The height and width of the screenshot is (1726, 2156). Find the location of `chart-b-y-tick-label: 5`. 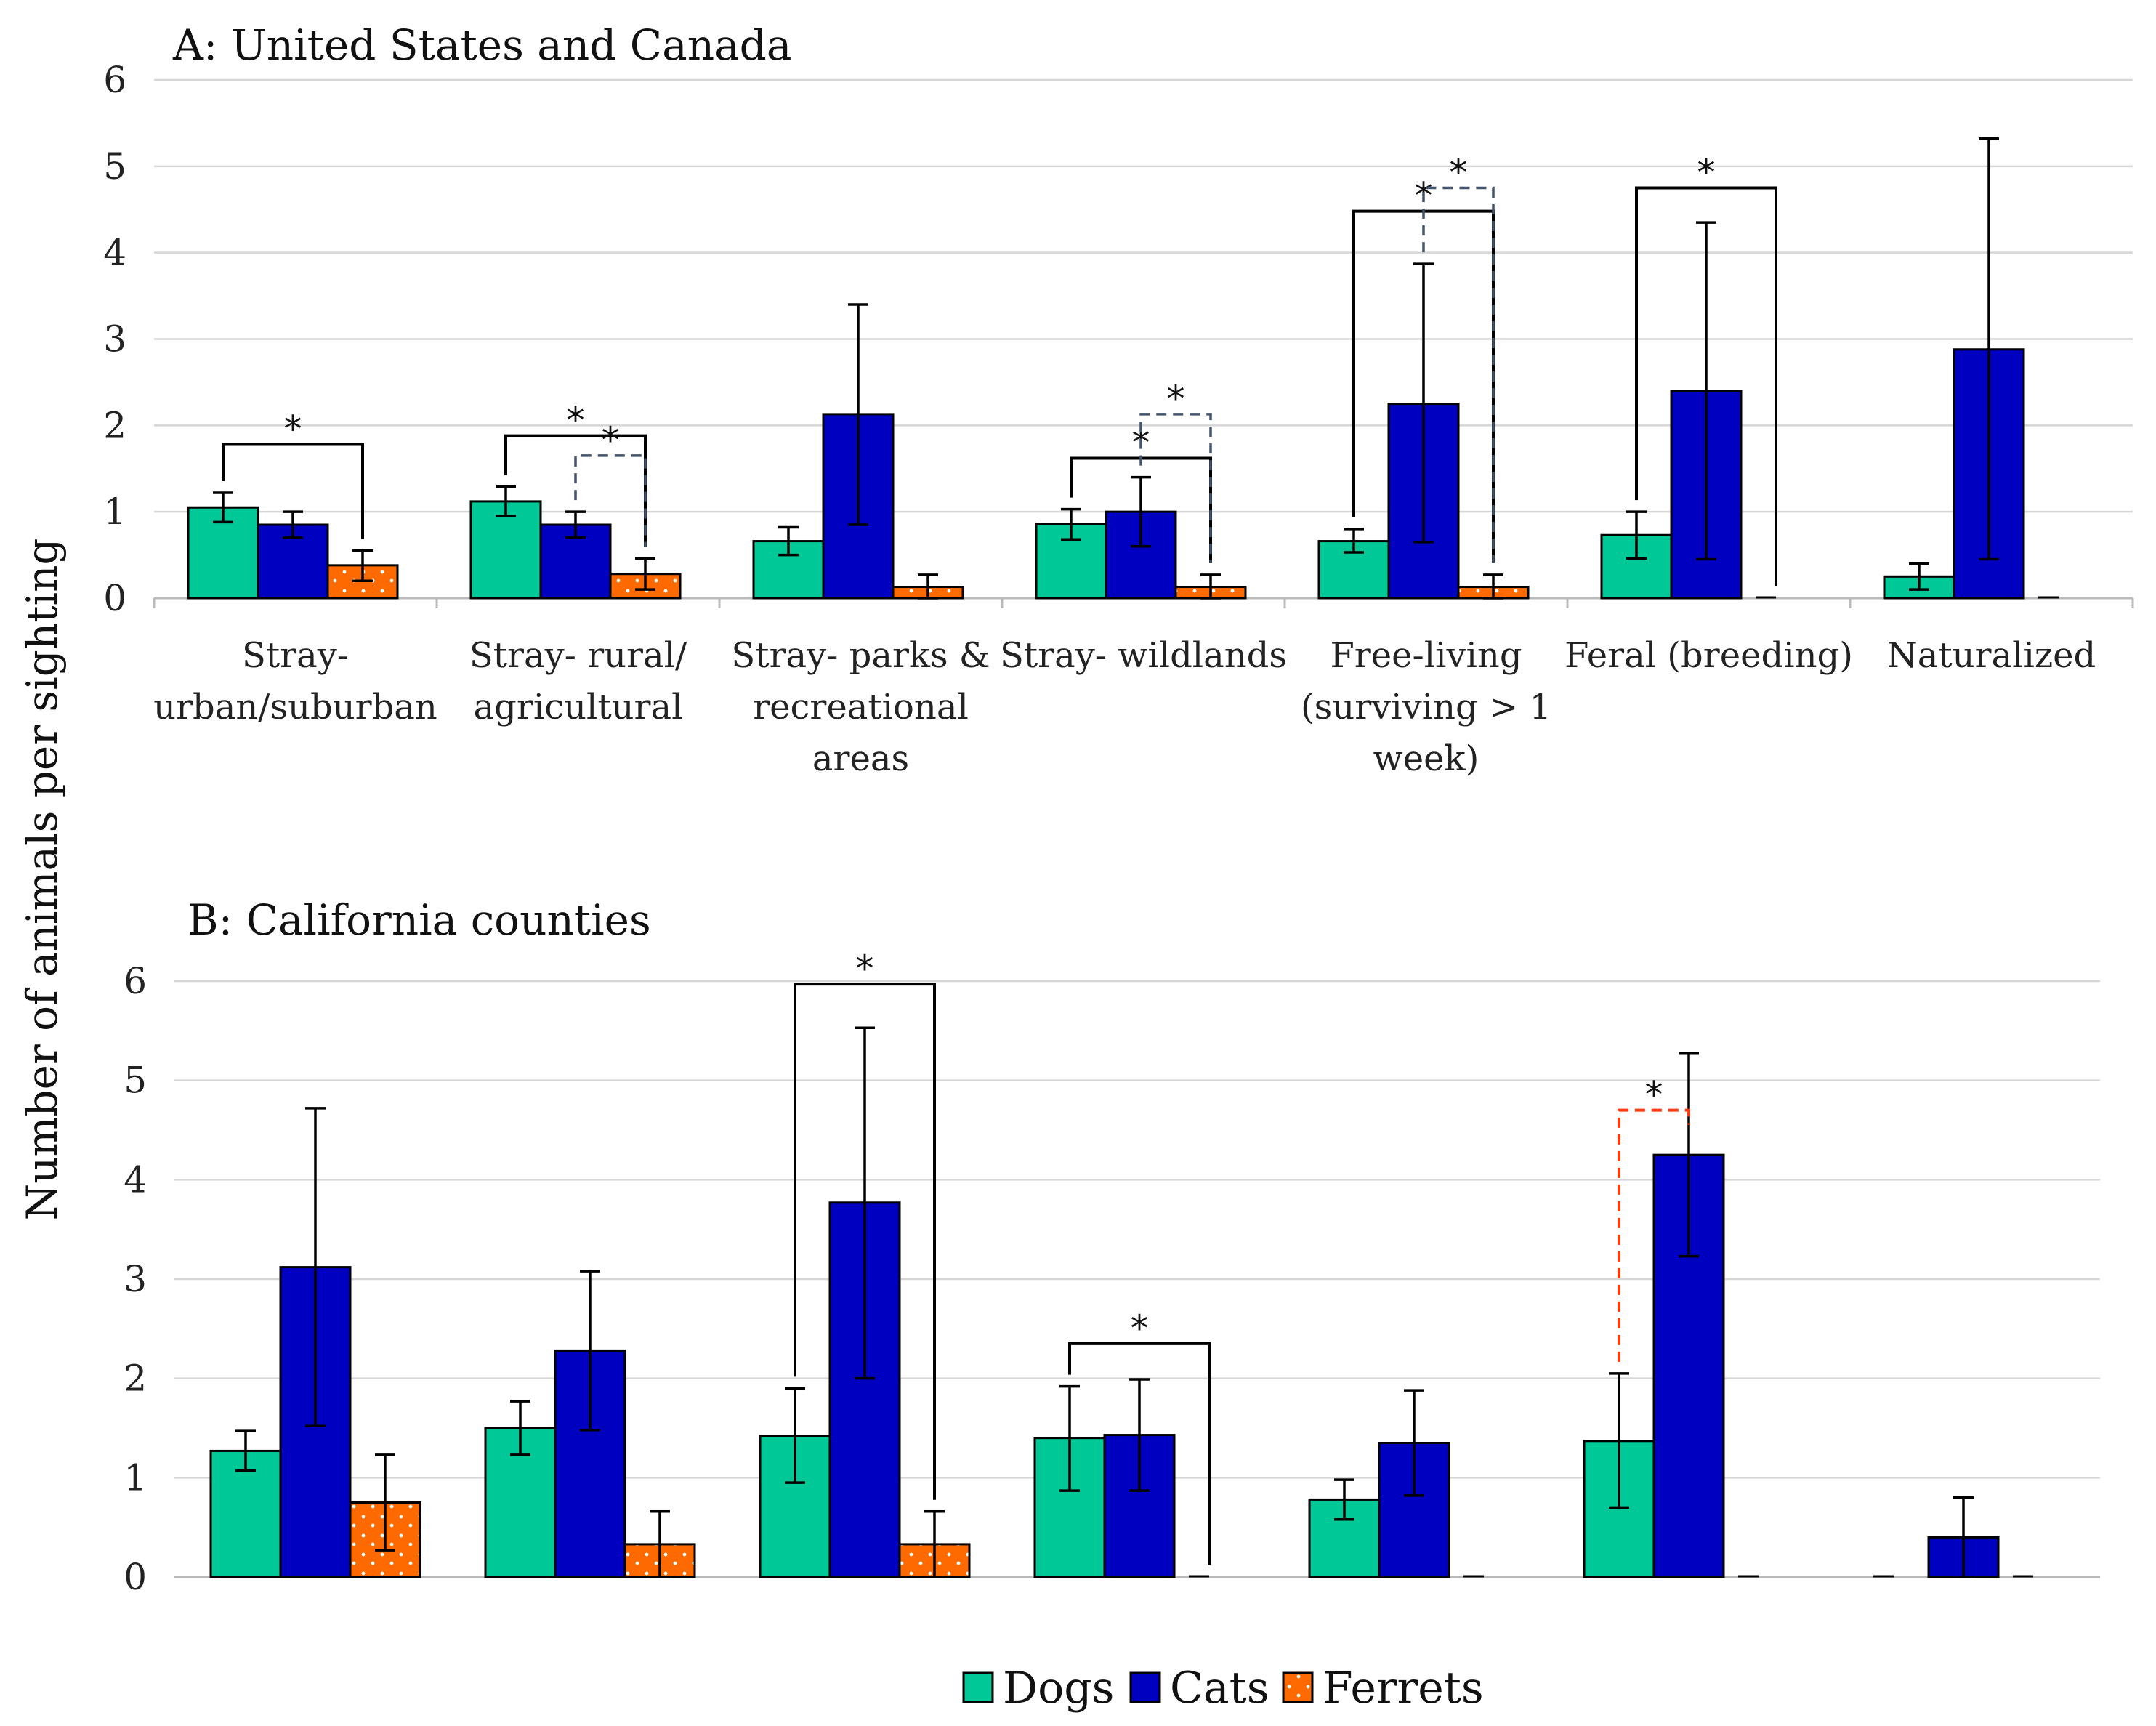

chart-b-y-tick-label: 5 is located at coordinates (135, 1081).